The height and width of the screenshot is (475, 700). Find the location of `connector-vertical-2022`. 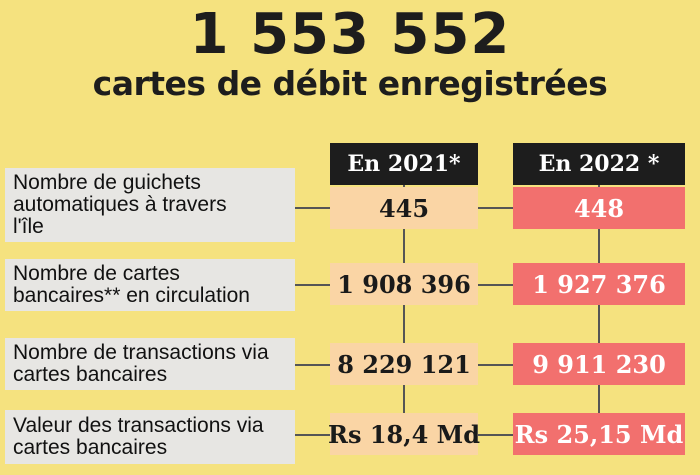

connector-vertical-2022 is located at coordinates (599, 310).